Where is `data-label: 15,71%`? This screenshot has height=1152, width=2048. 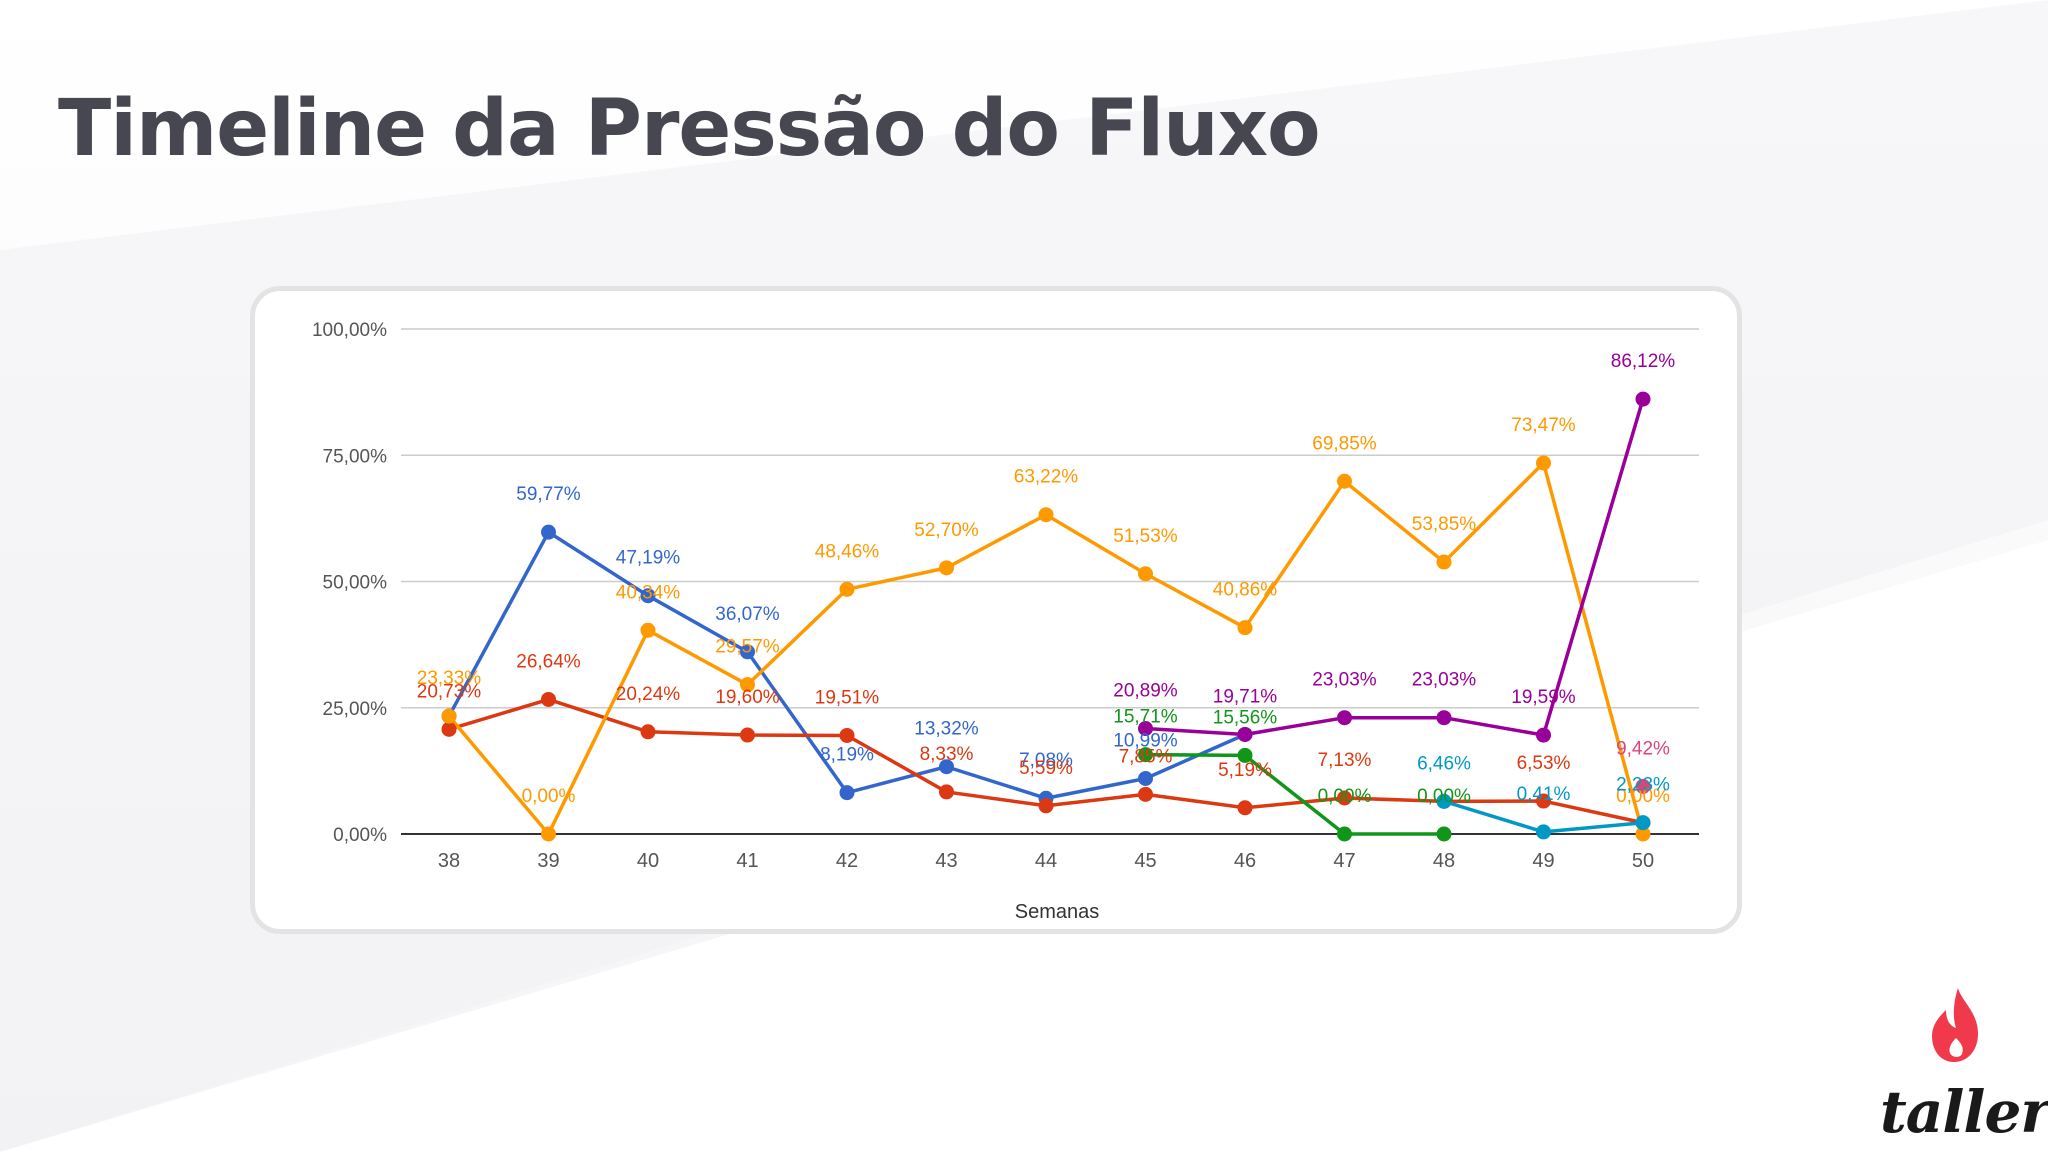 data-label: 15,71% is located at coordinates (1145, 717).